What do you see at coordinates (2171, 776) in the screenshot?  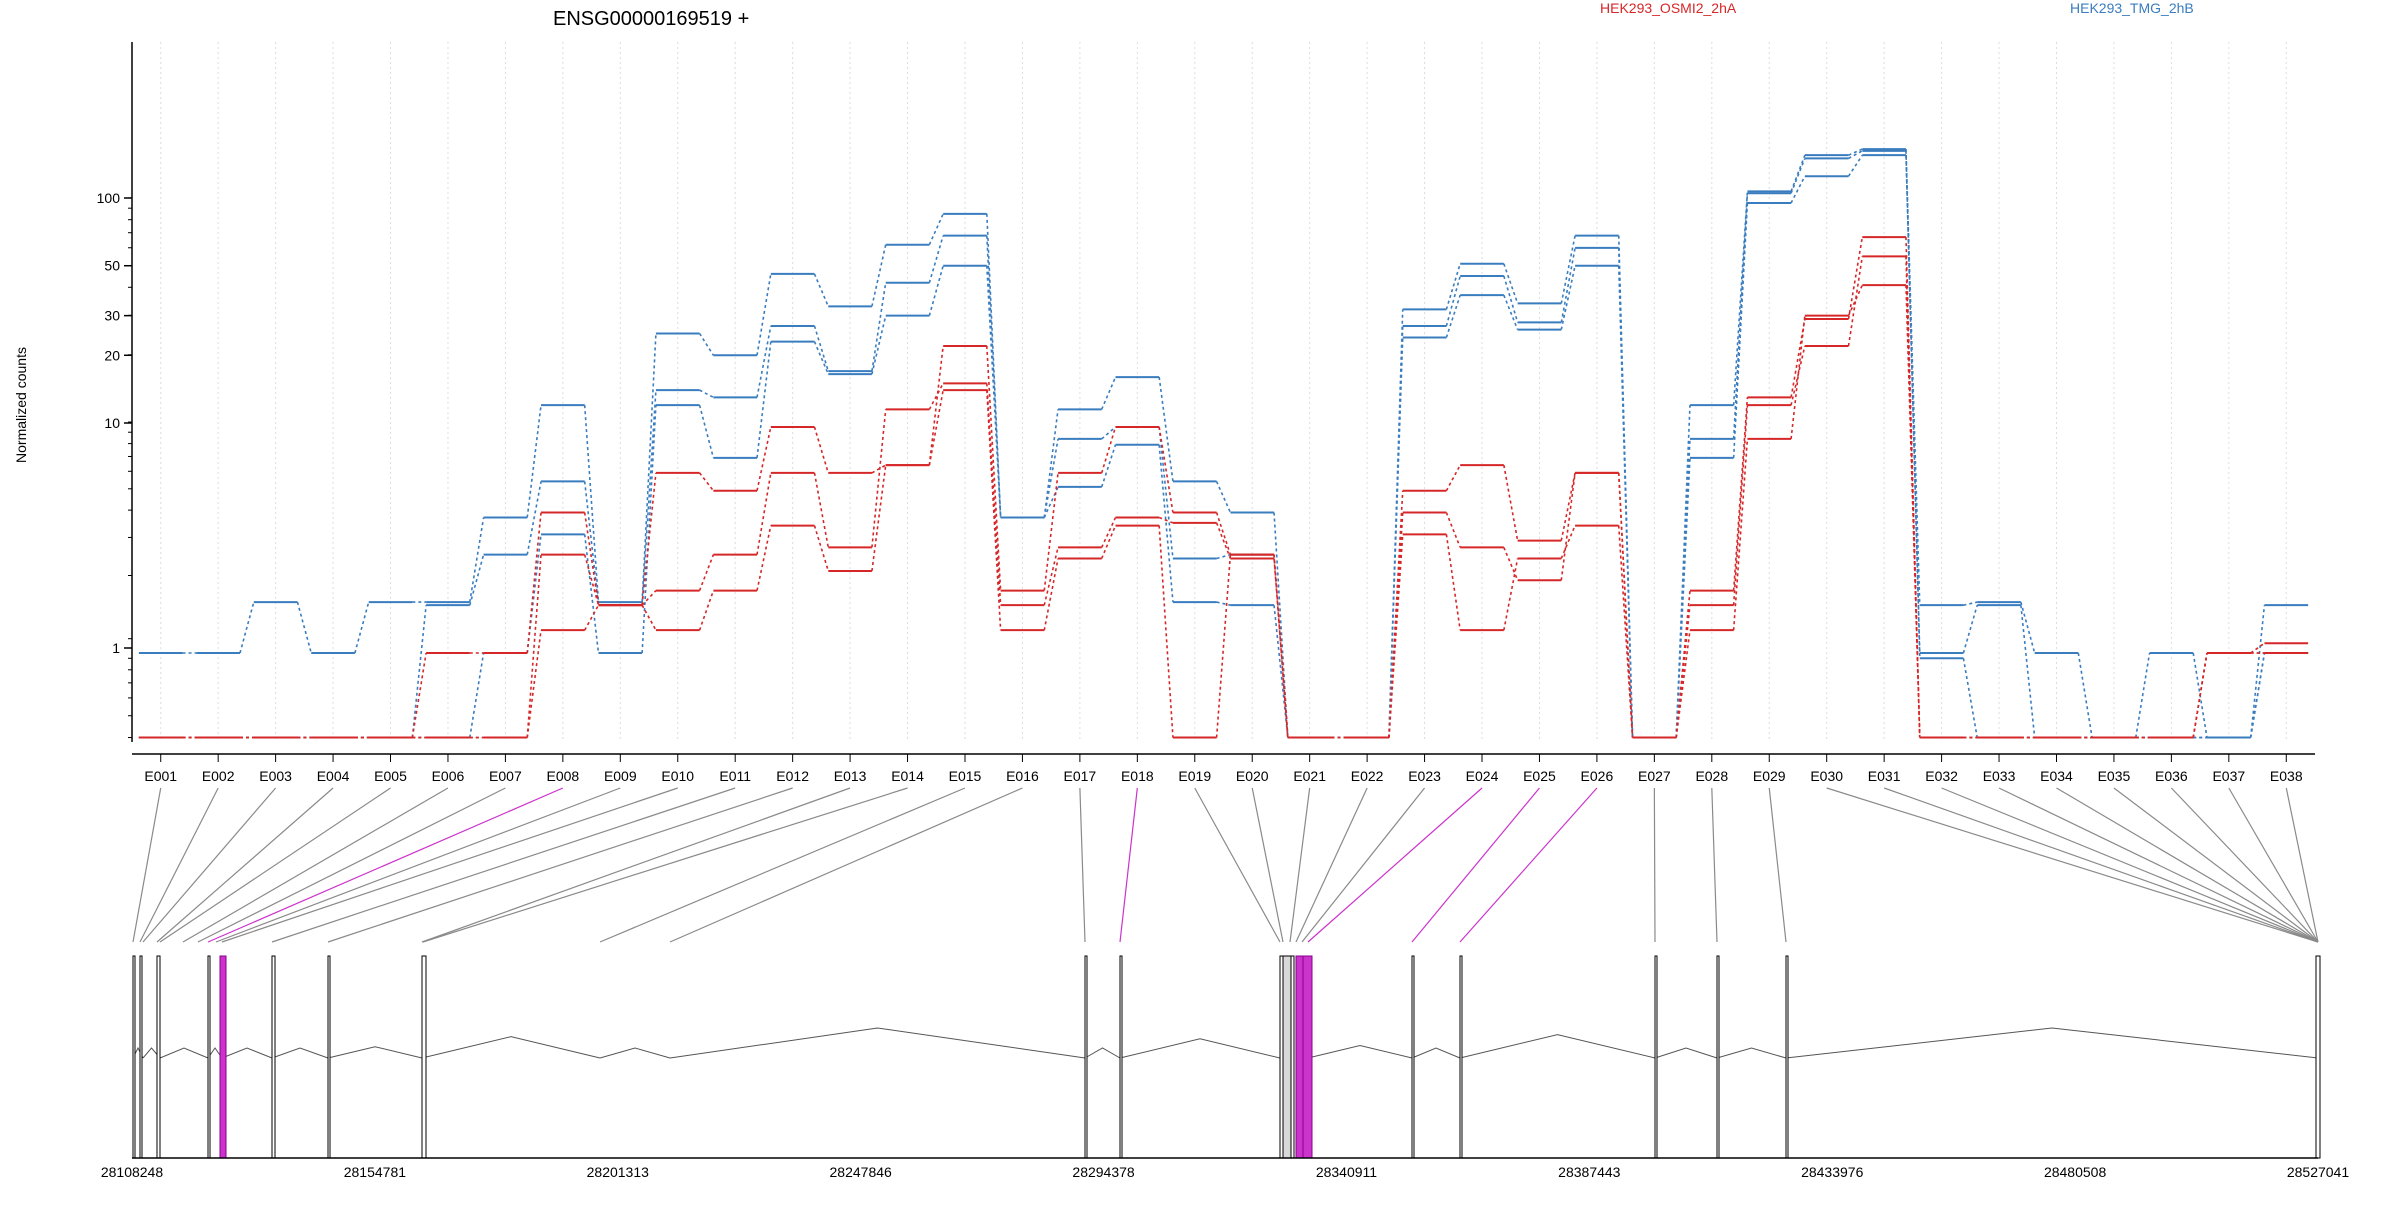 I see `x-tick-label: E036` at bounding box center [2171, 776].